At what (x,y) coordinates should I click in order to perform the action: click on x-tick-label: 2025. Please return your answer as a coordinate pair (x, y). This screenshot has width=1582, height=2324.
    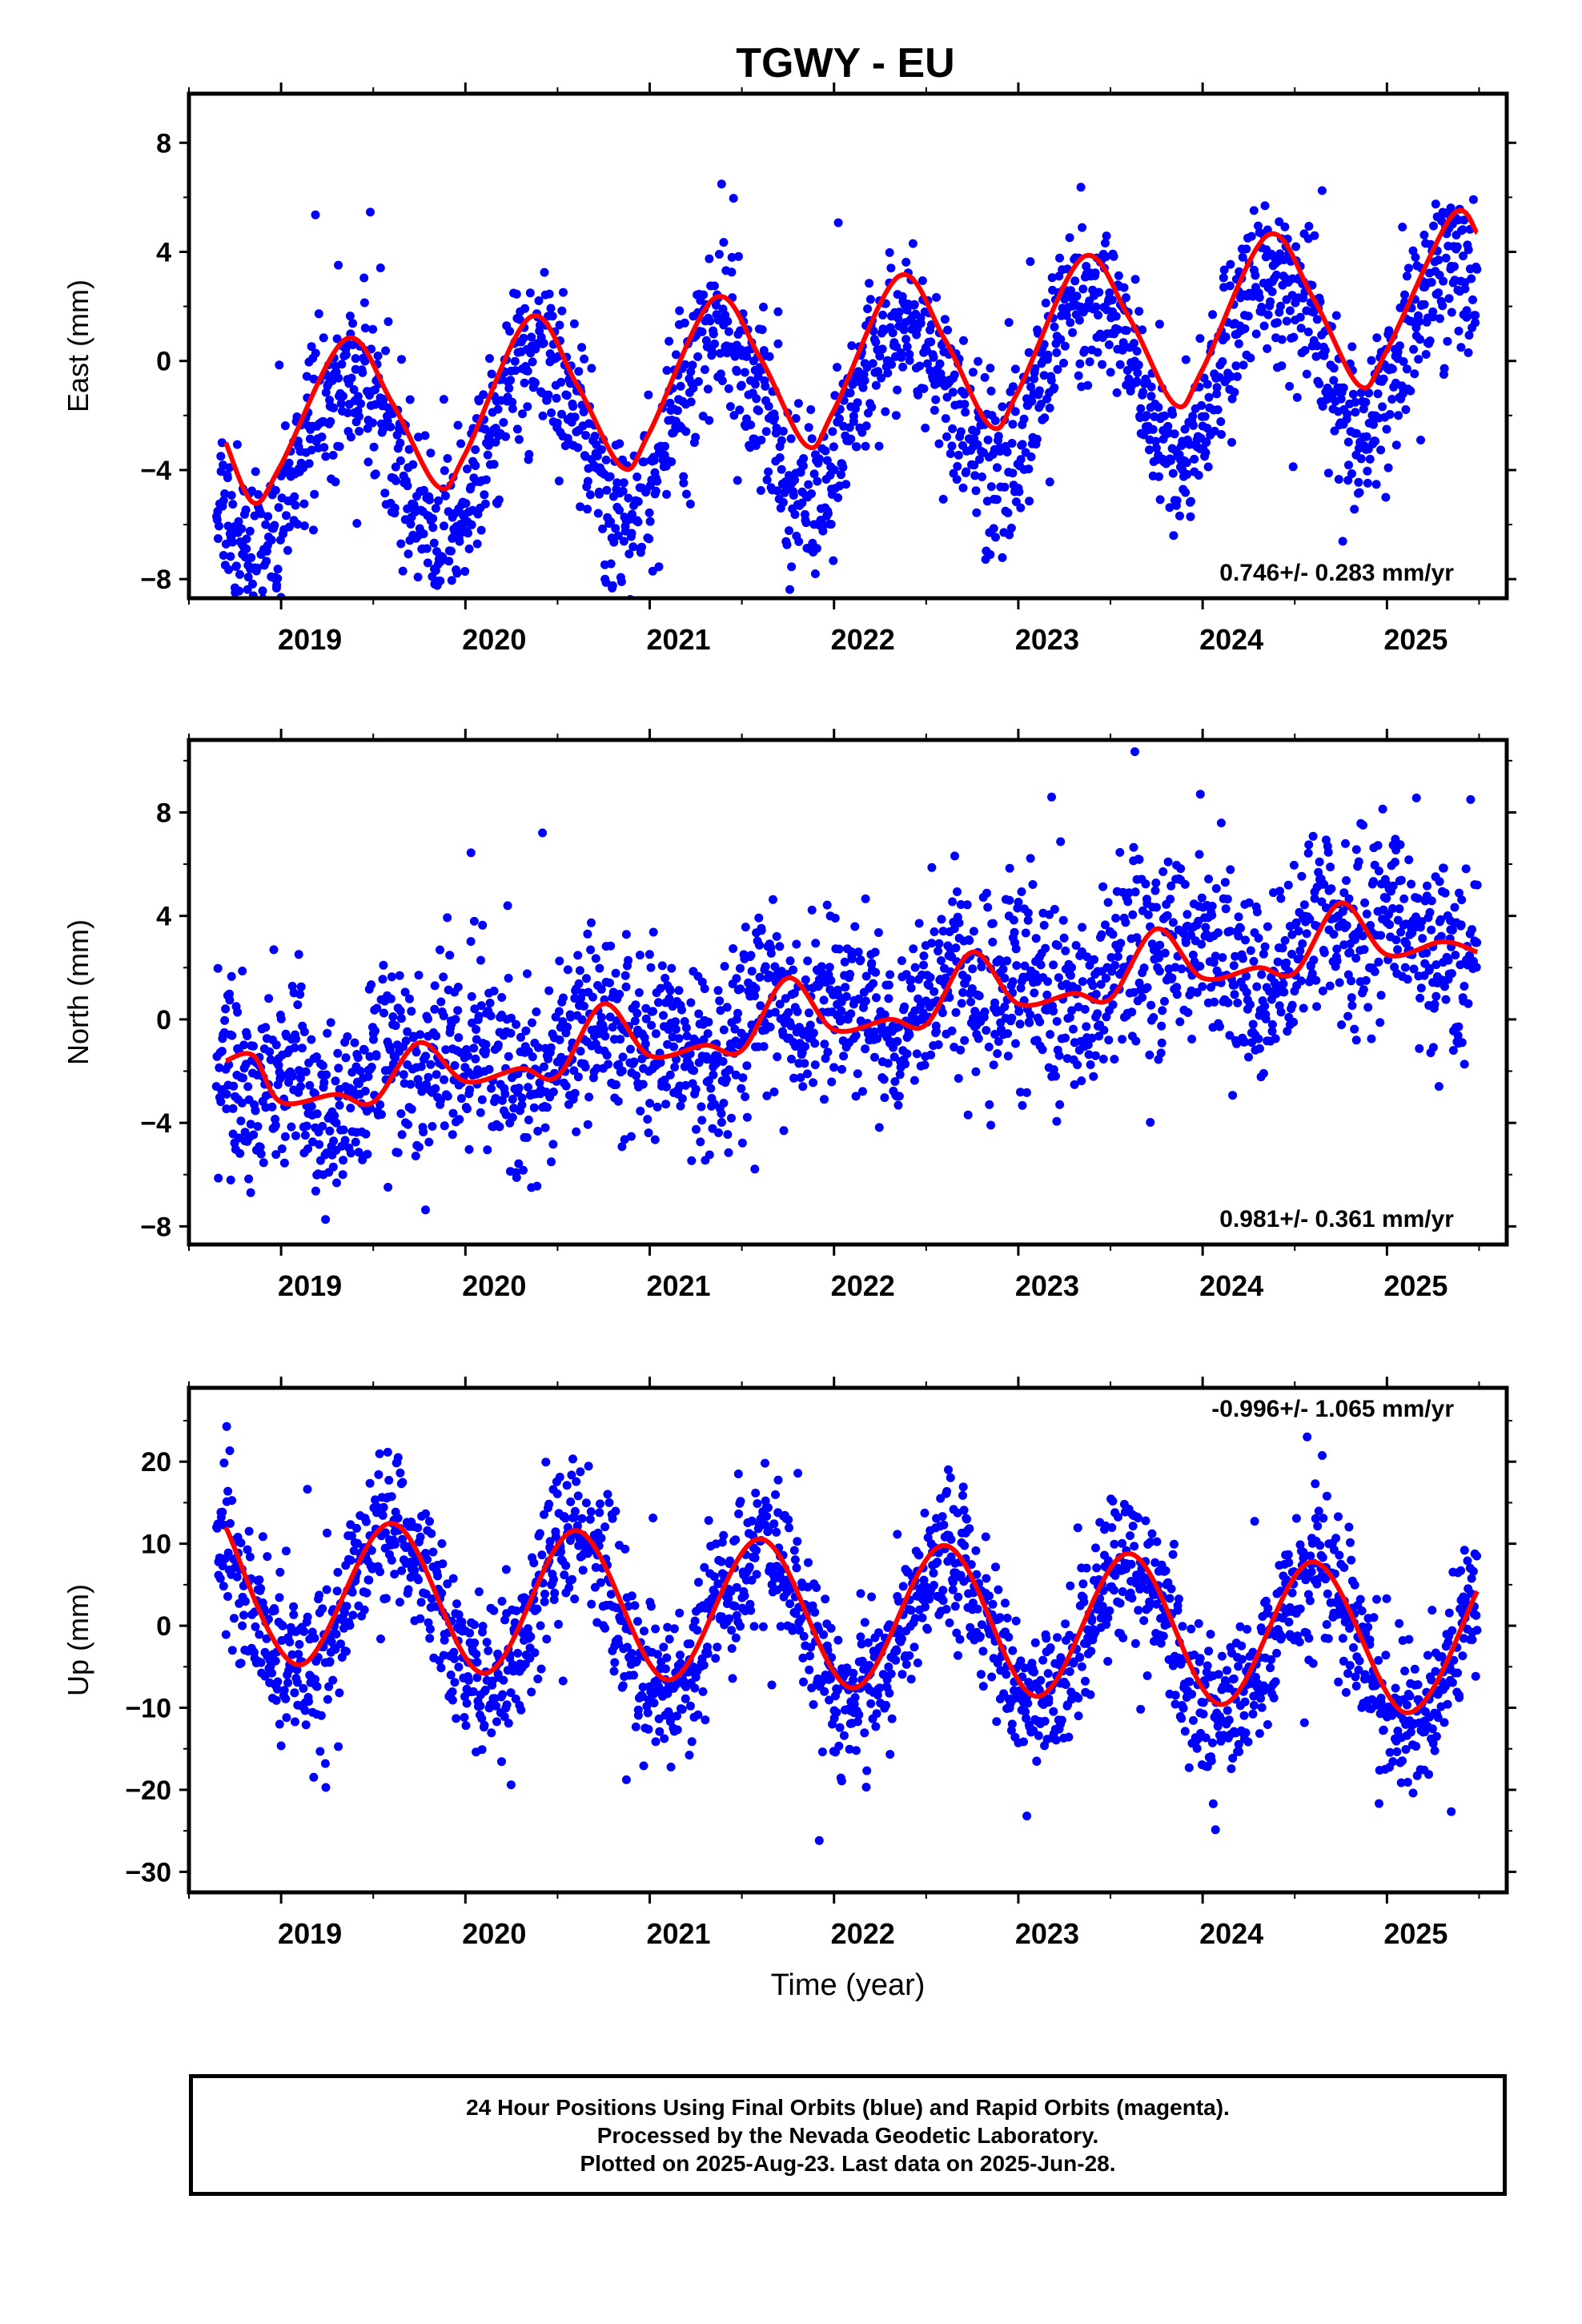
    Looking at the image, I should click on (1415, 1285).